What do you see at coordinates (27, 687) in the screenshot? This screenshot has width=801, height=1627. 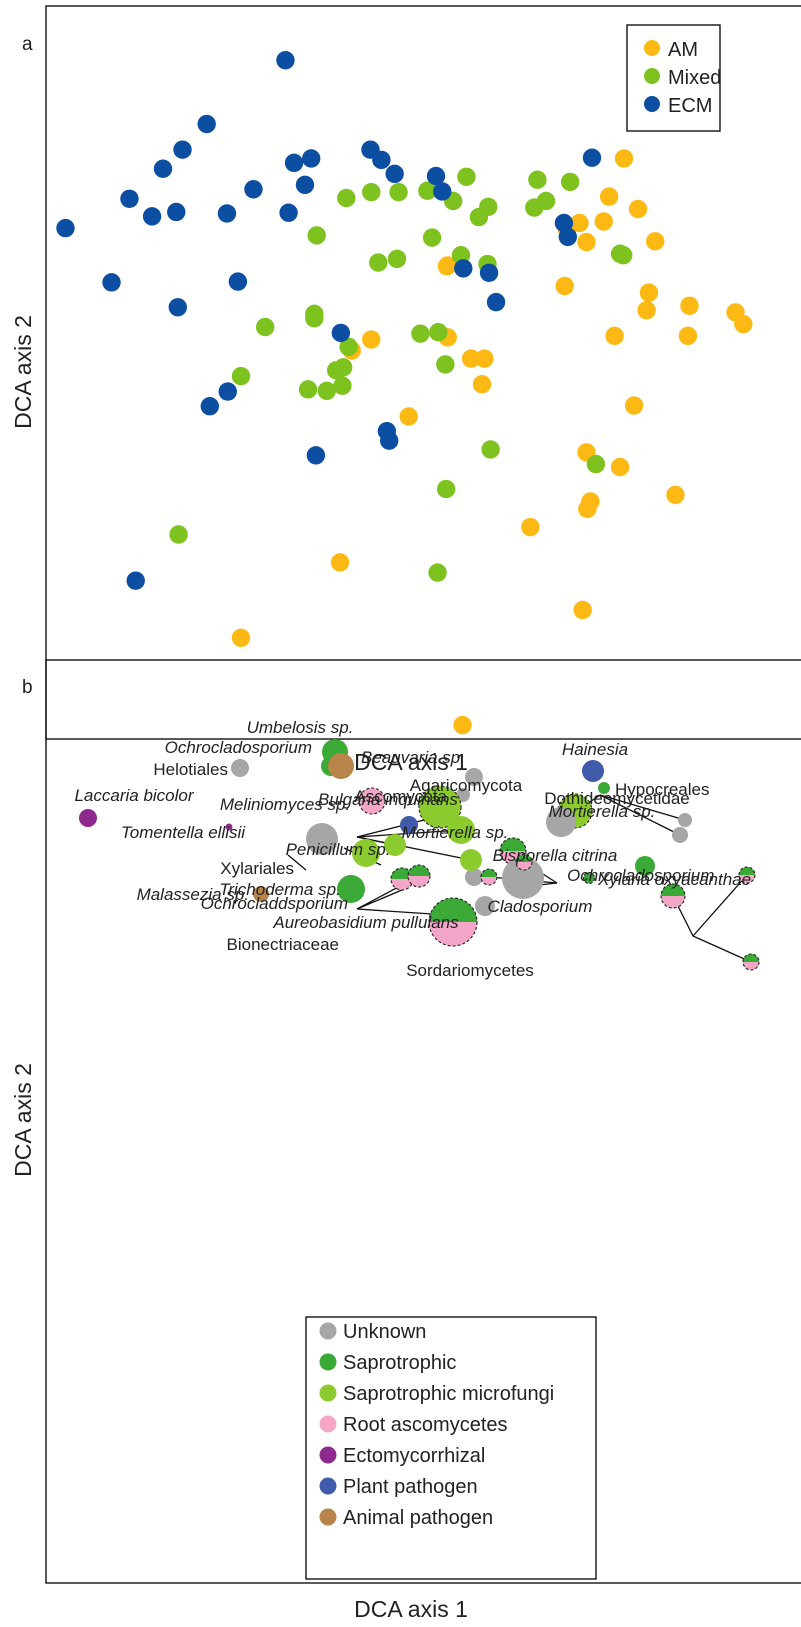 I see `panel-b-label: b` at bounding box center [27, 687].